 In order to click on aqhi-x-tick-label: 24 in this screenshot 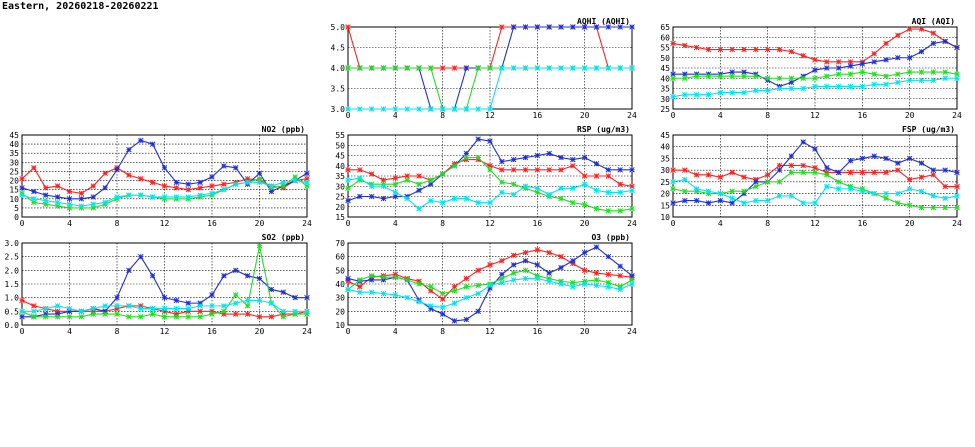, I will do `click(632, 115)`.